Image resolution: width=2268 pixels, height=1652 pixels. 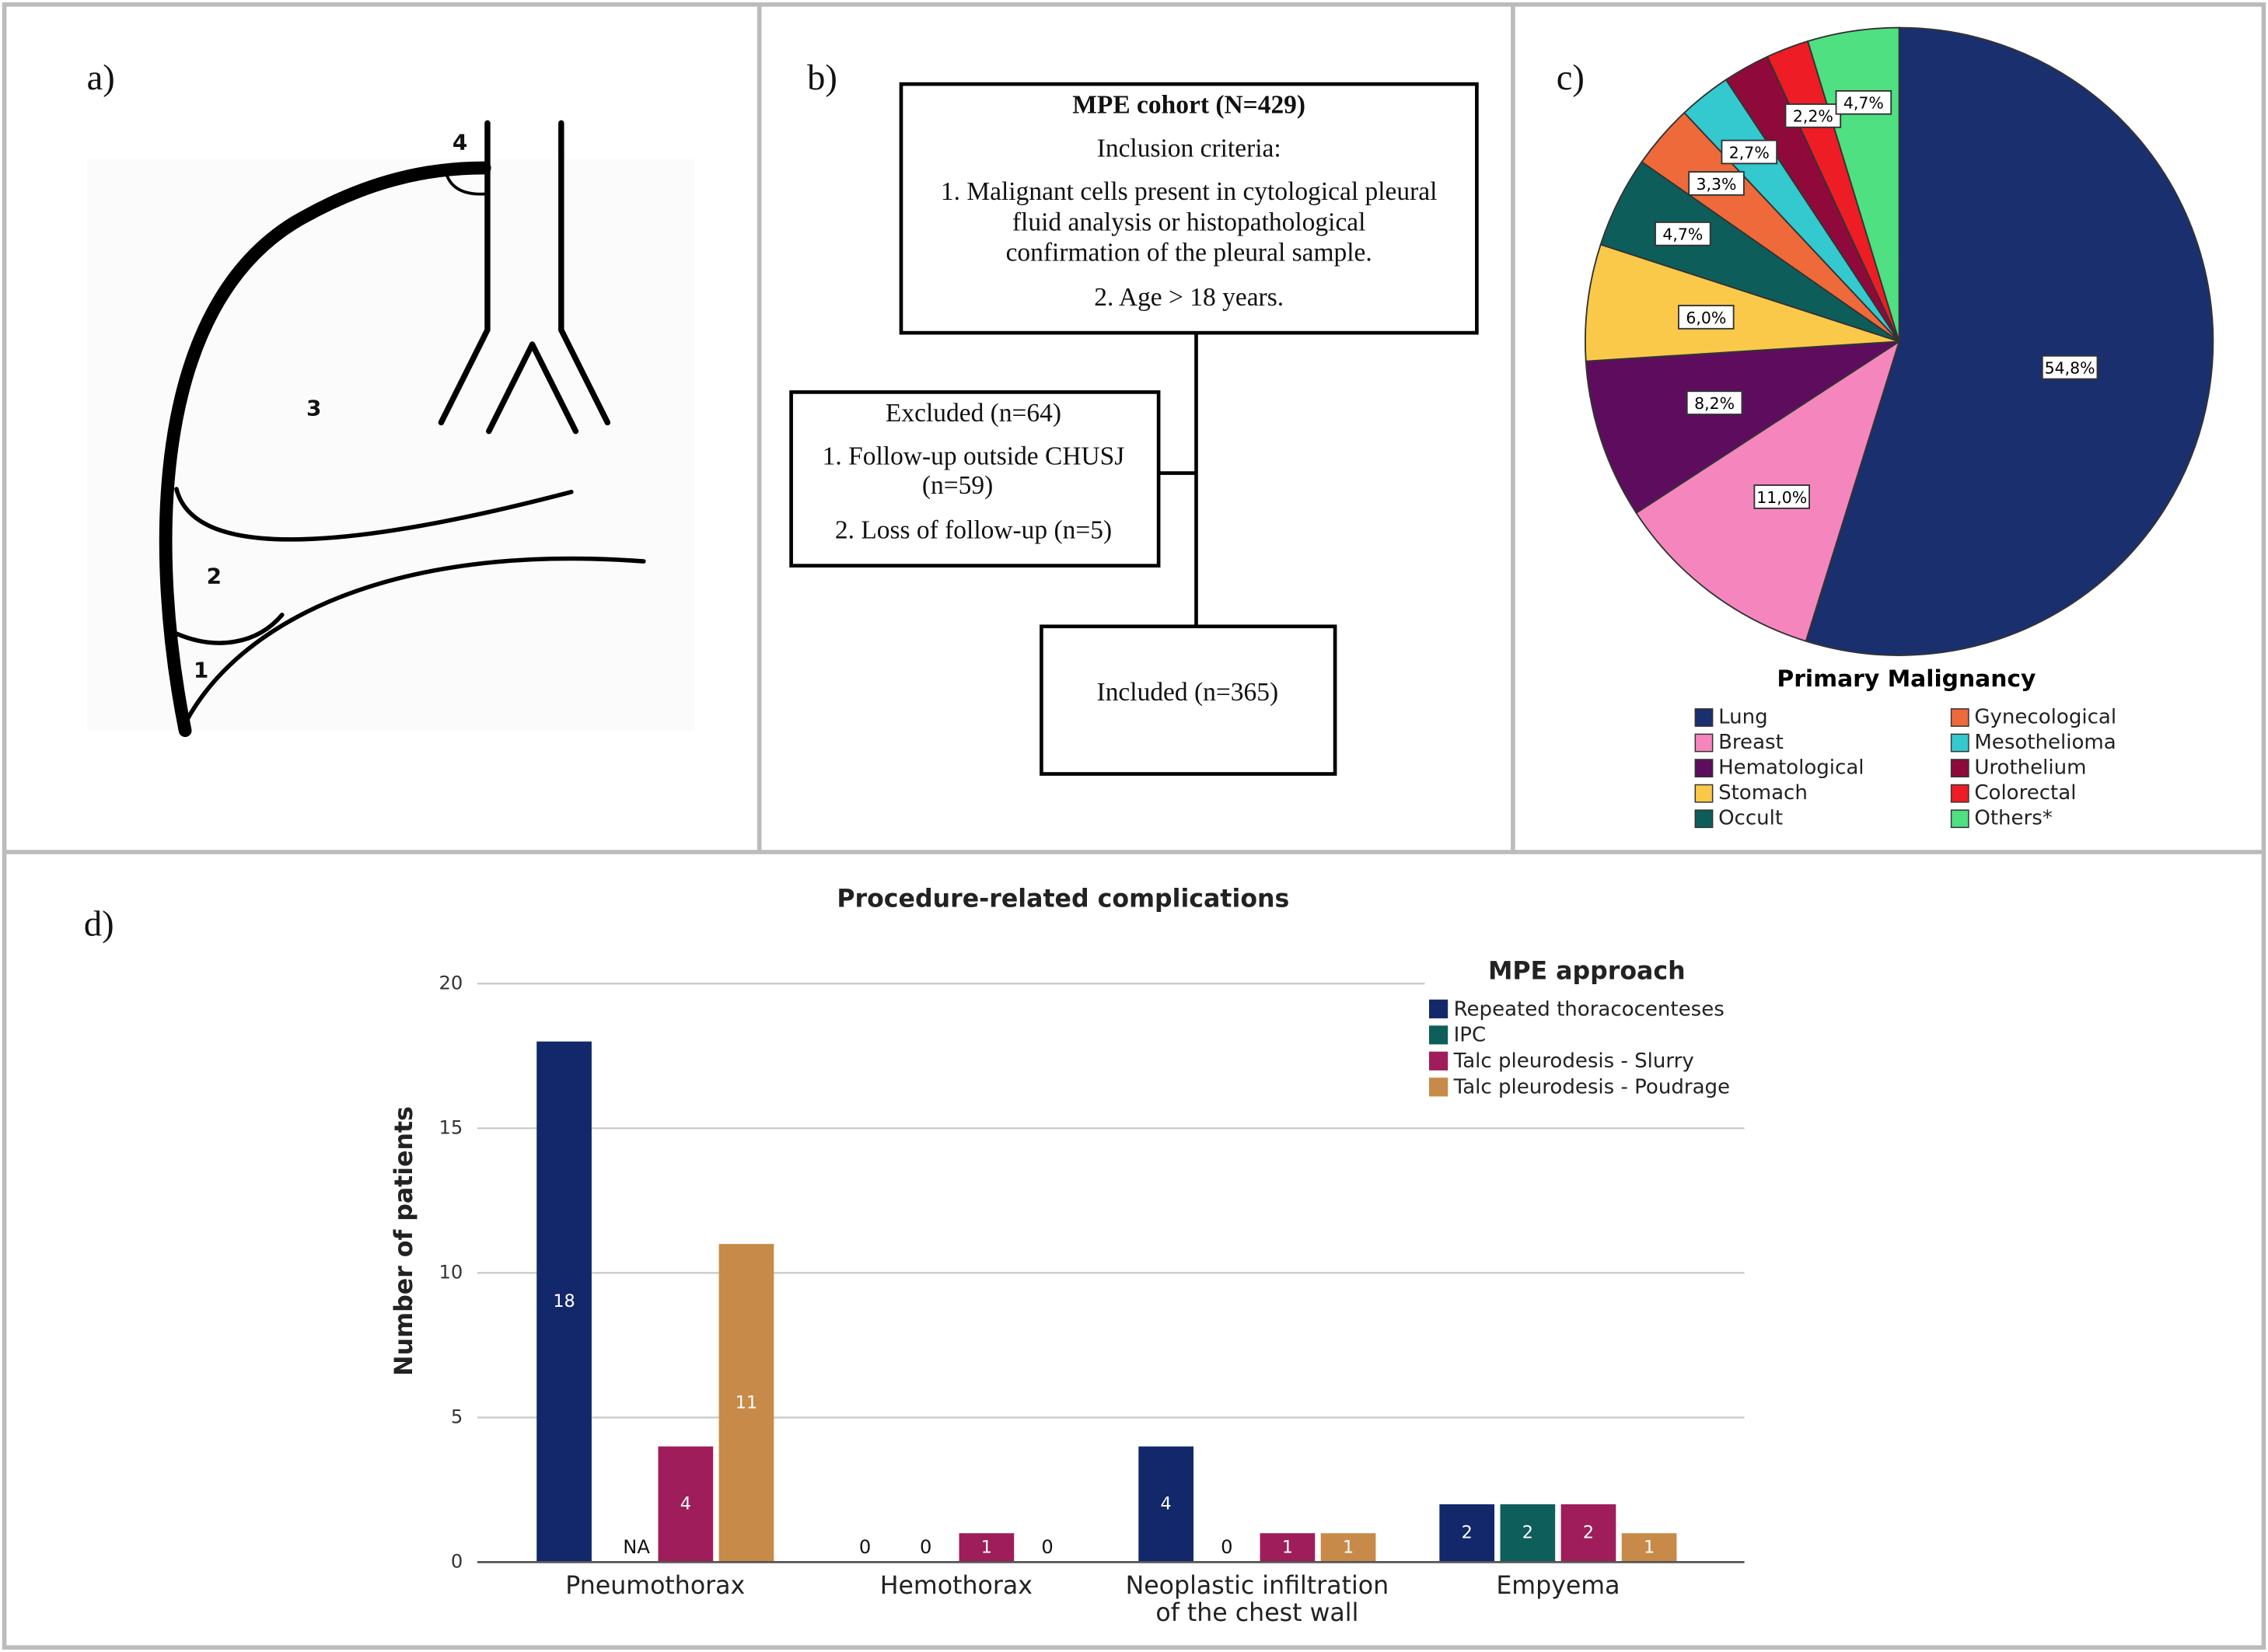 What do you see at coordinates (974, 456) in the screenshot?
I see `box-text: 1. Follow-up outside CHUSJ` at bounding box center [974, 456].